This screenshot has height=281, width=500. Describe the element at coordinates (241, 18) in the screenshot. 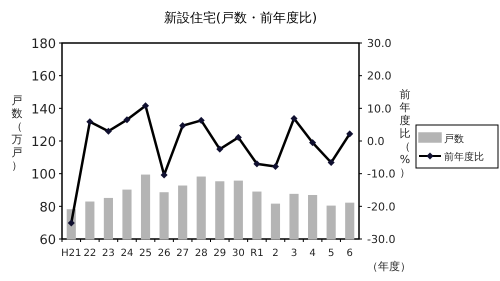

I see `chart-title: 新設住宅(戸数・前年度比)` at that location.